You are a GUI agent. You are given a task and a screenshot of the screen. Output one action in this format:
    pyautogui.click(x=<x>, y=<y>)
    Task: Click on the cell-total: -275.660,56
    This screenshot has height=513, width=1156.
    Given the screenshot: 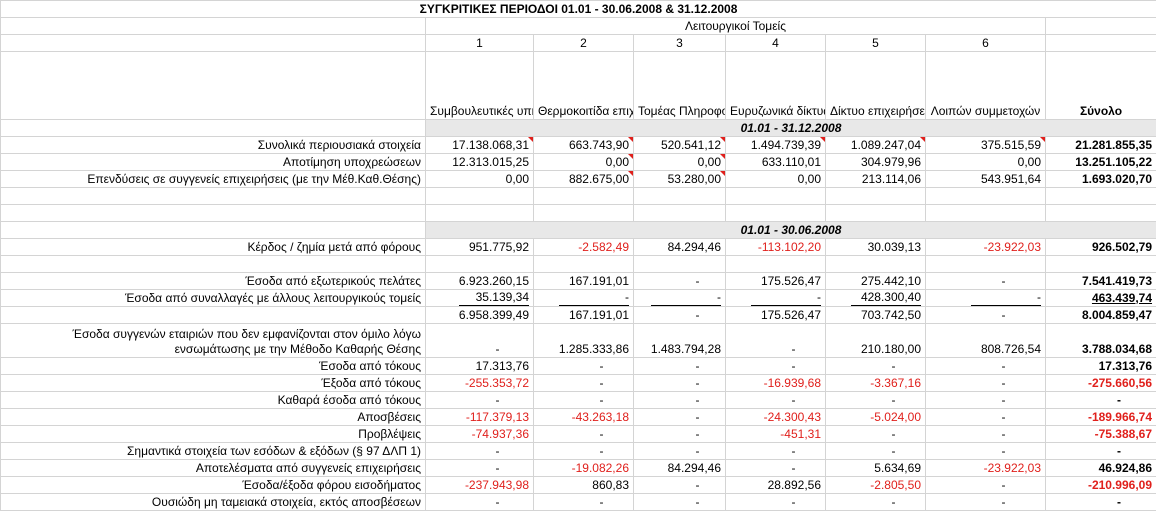 What is the action you would take?
    pyautogui.click(x=1100, y=383)
    